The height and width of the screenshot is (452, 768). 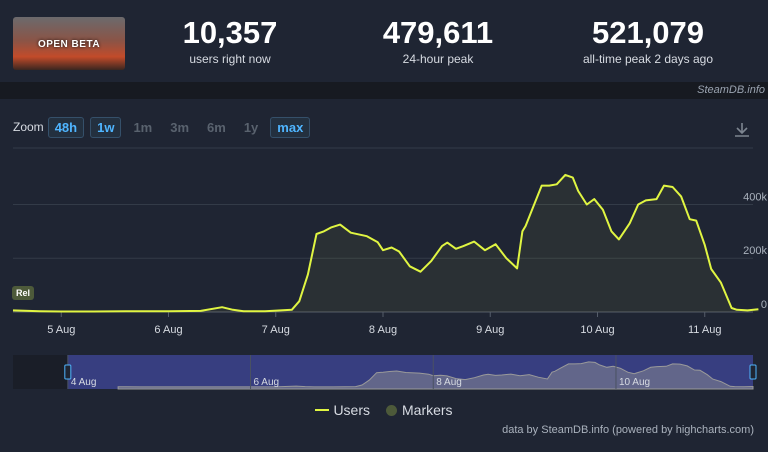 I want to click on y-axis-labels: 0 200k 400k, so click(x=755, y=251).